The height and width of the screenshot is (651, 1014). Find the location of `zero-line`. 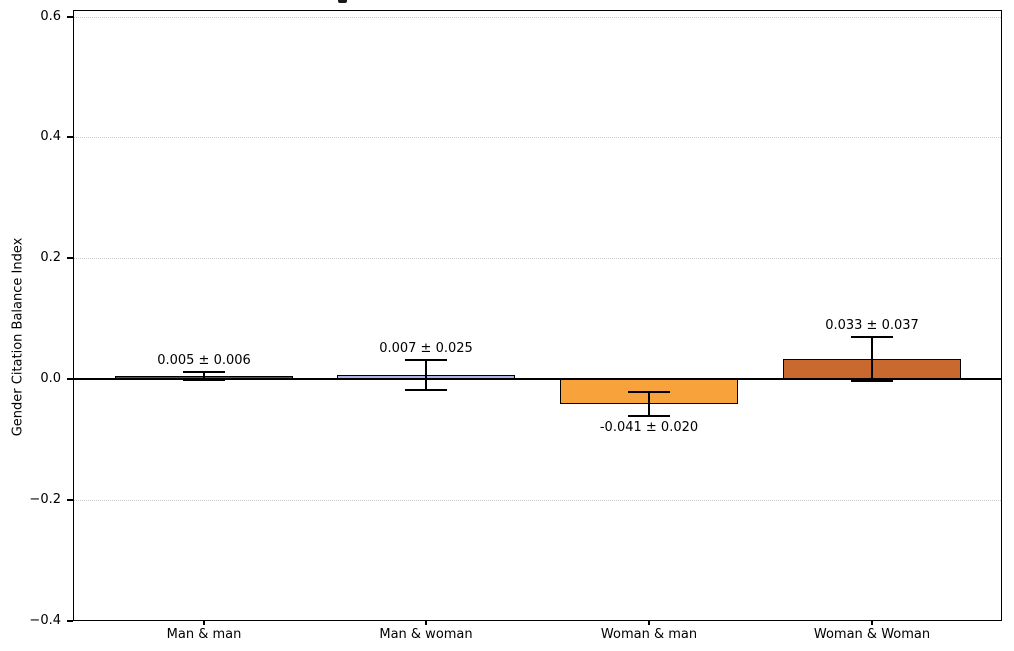

zero-line is located at coordinates (537, 379).